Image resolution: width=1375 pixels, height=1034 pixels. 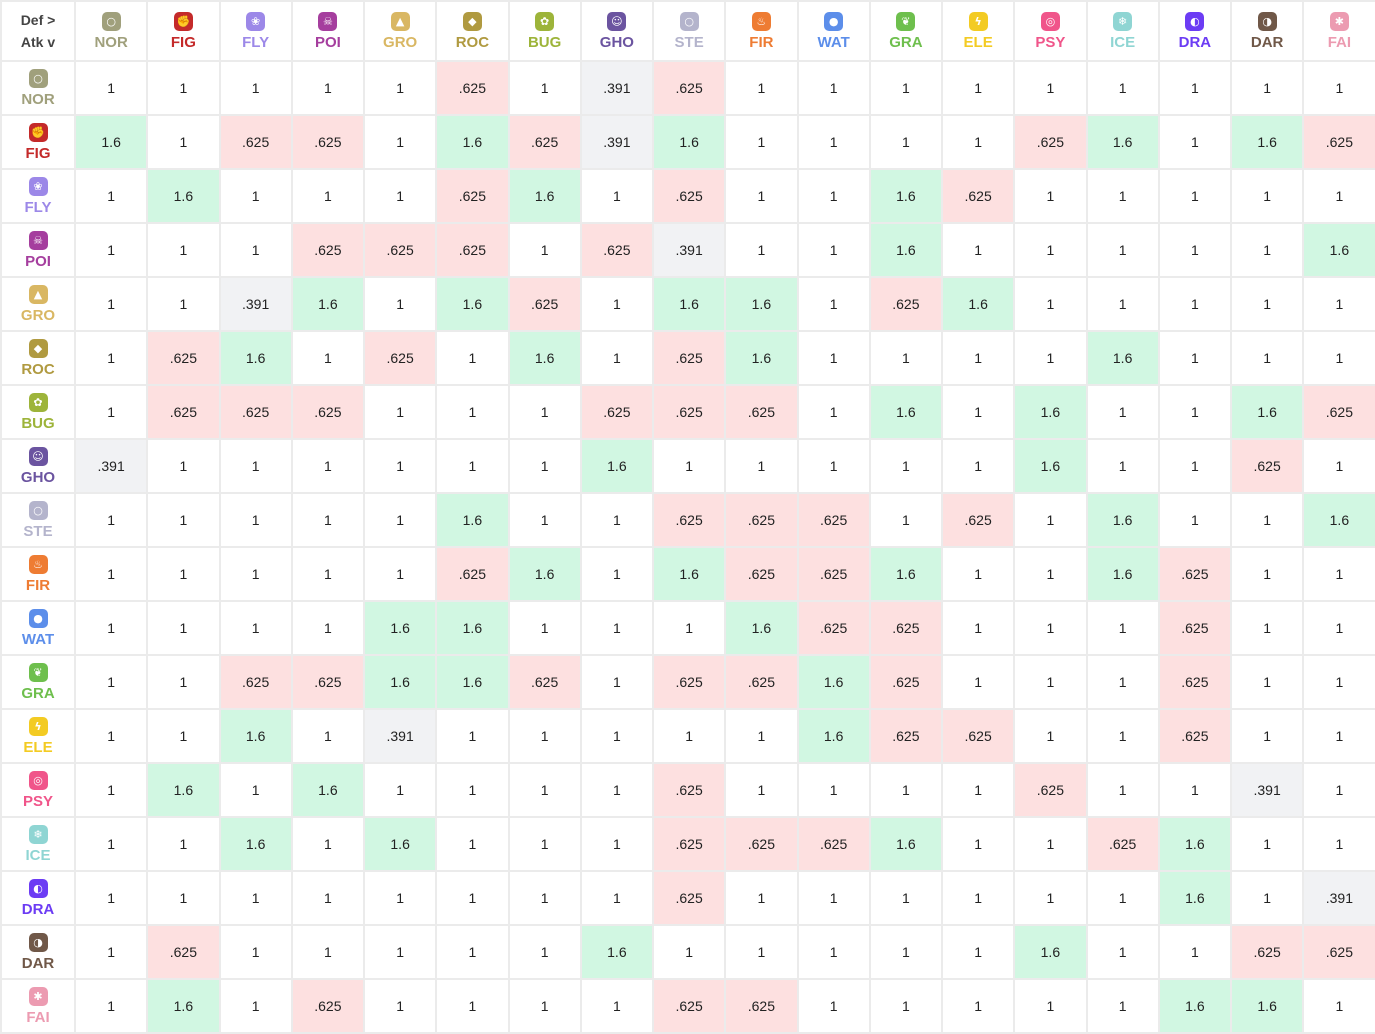 I want to click on psychic-icon: ◎, so click(x=1050, y=21).